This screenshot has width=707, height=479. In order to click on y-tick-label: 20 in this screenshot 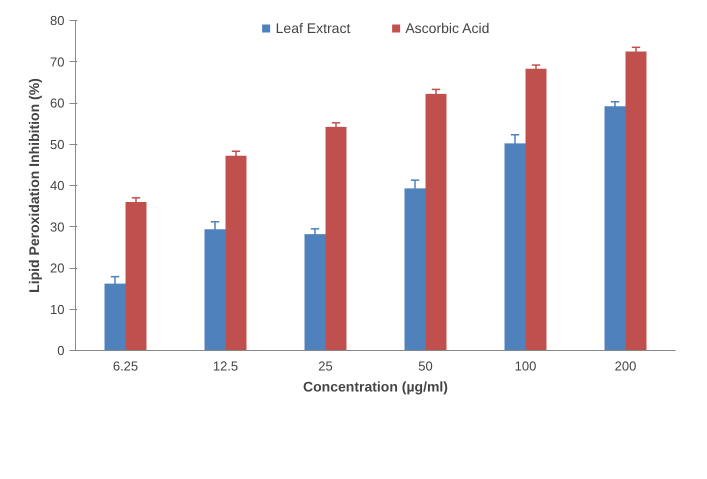, I will do `click(57, 268)`.